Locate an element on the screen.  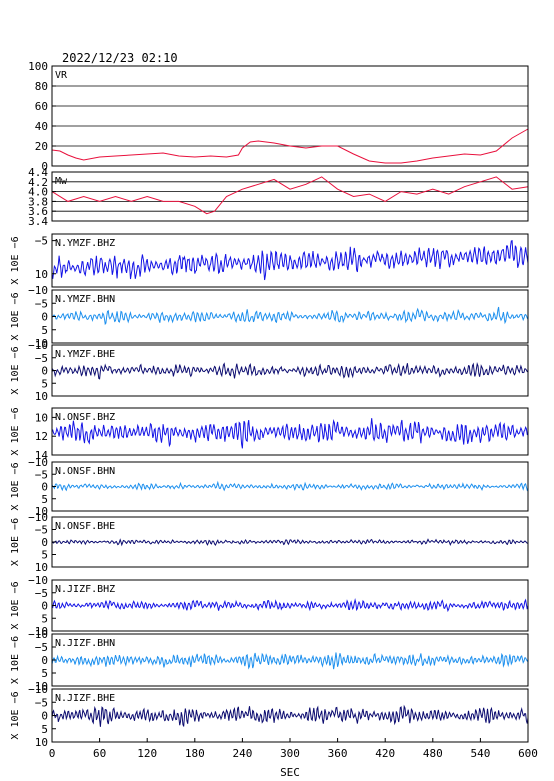
y-tick-label: 3.6 is located at coordinates (38, 211).